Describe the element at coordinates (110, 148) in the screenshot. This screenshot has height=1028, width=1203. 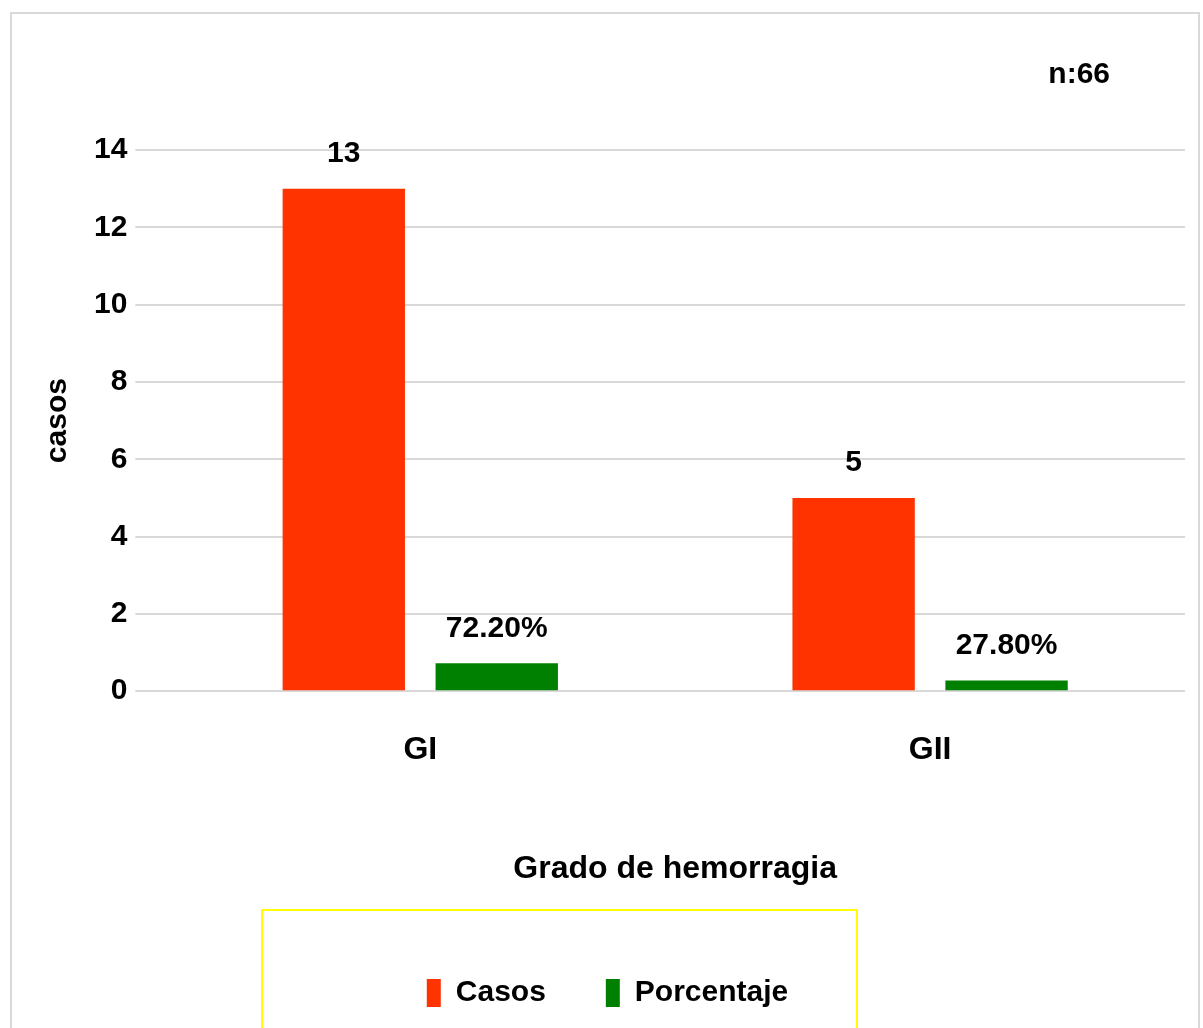
I see `y-tick-label: 14` at that location.